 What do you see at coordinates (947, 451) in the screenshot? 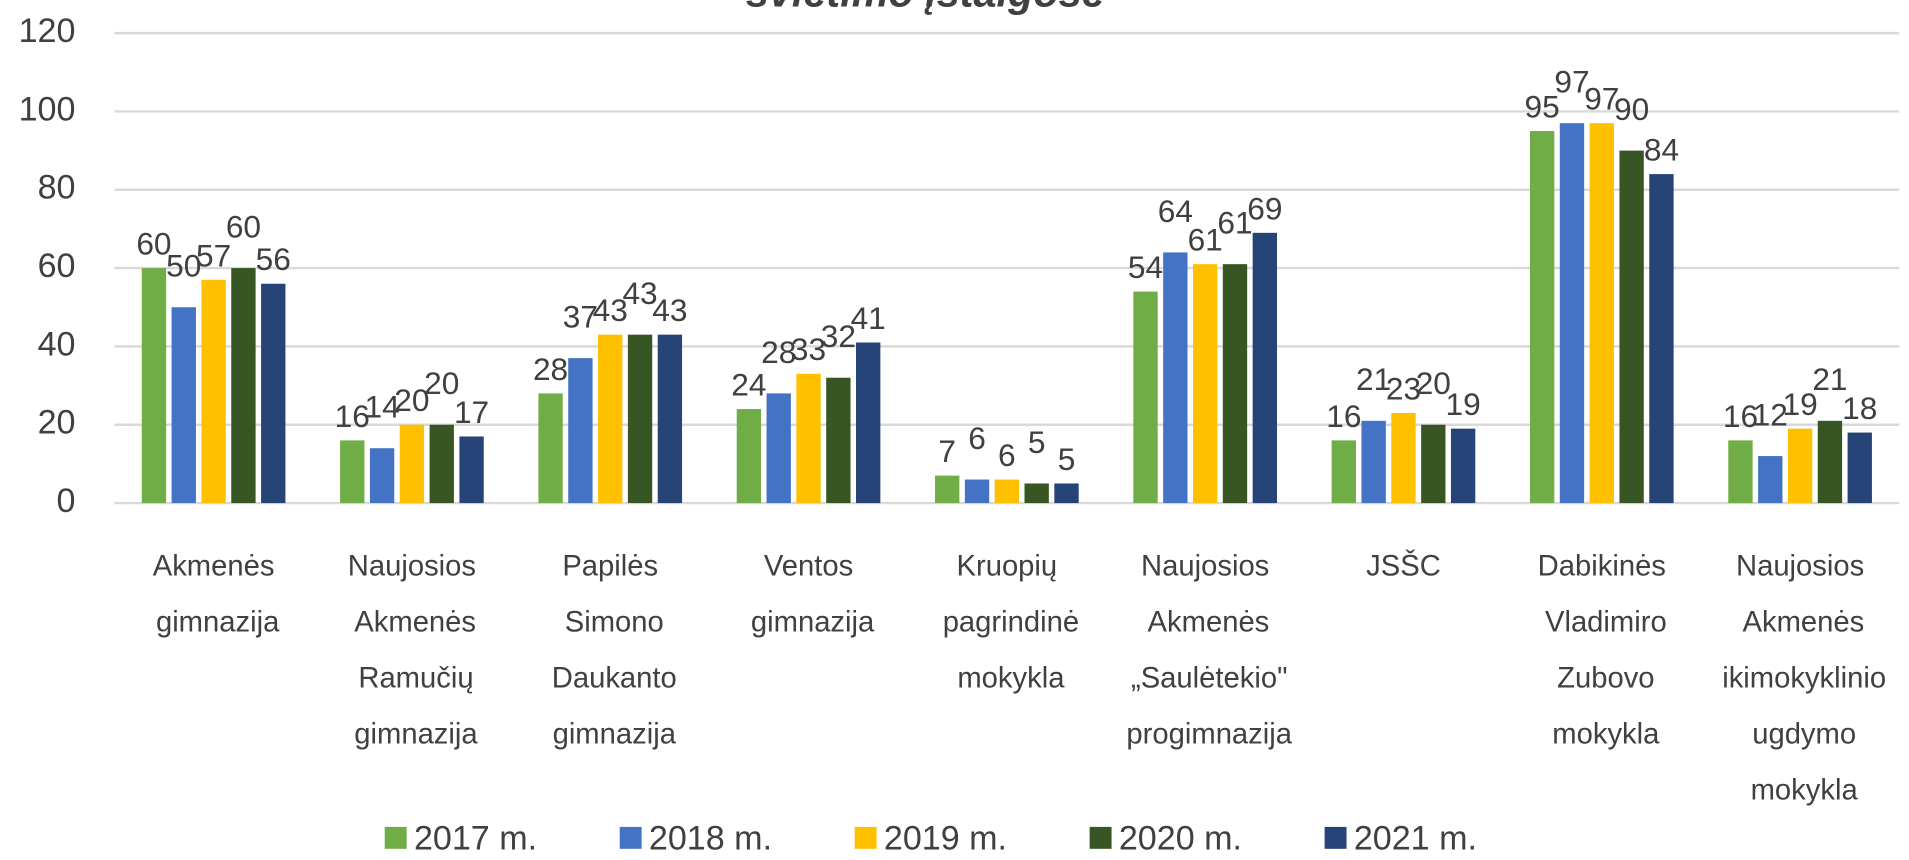
I see `data-label: 7` at bounding box center [947, 451].